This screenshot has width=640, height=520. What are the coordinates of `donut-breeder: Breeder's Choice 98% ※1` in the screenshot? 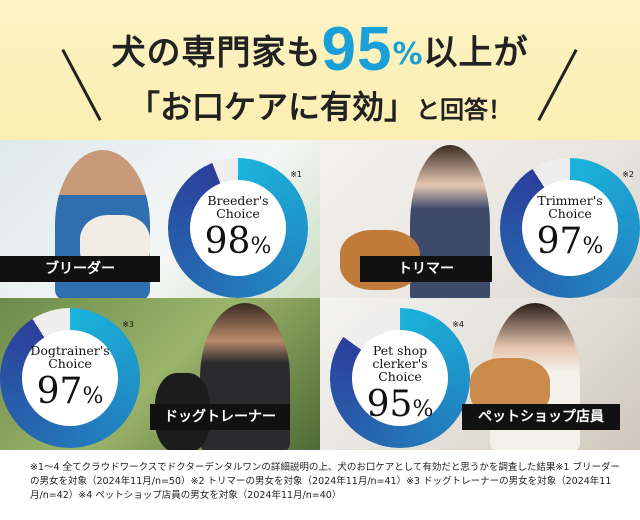 It's located at (238, 228).